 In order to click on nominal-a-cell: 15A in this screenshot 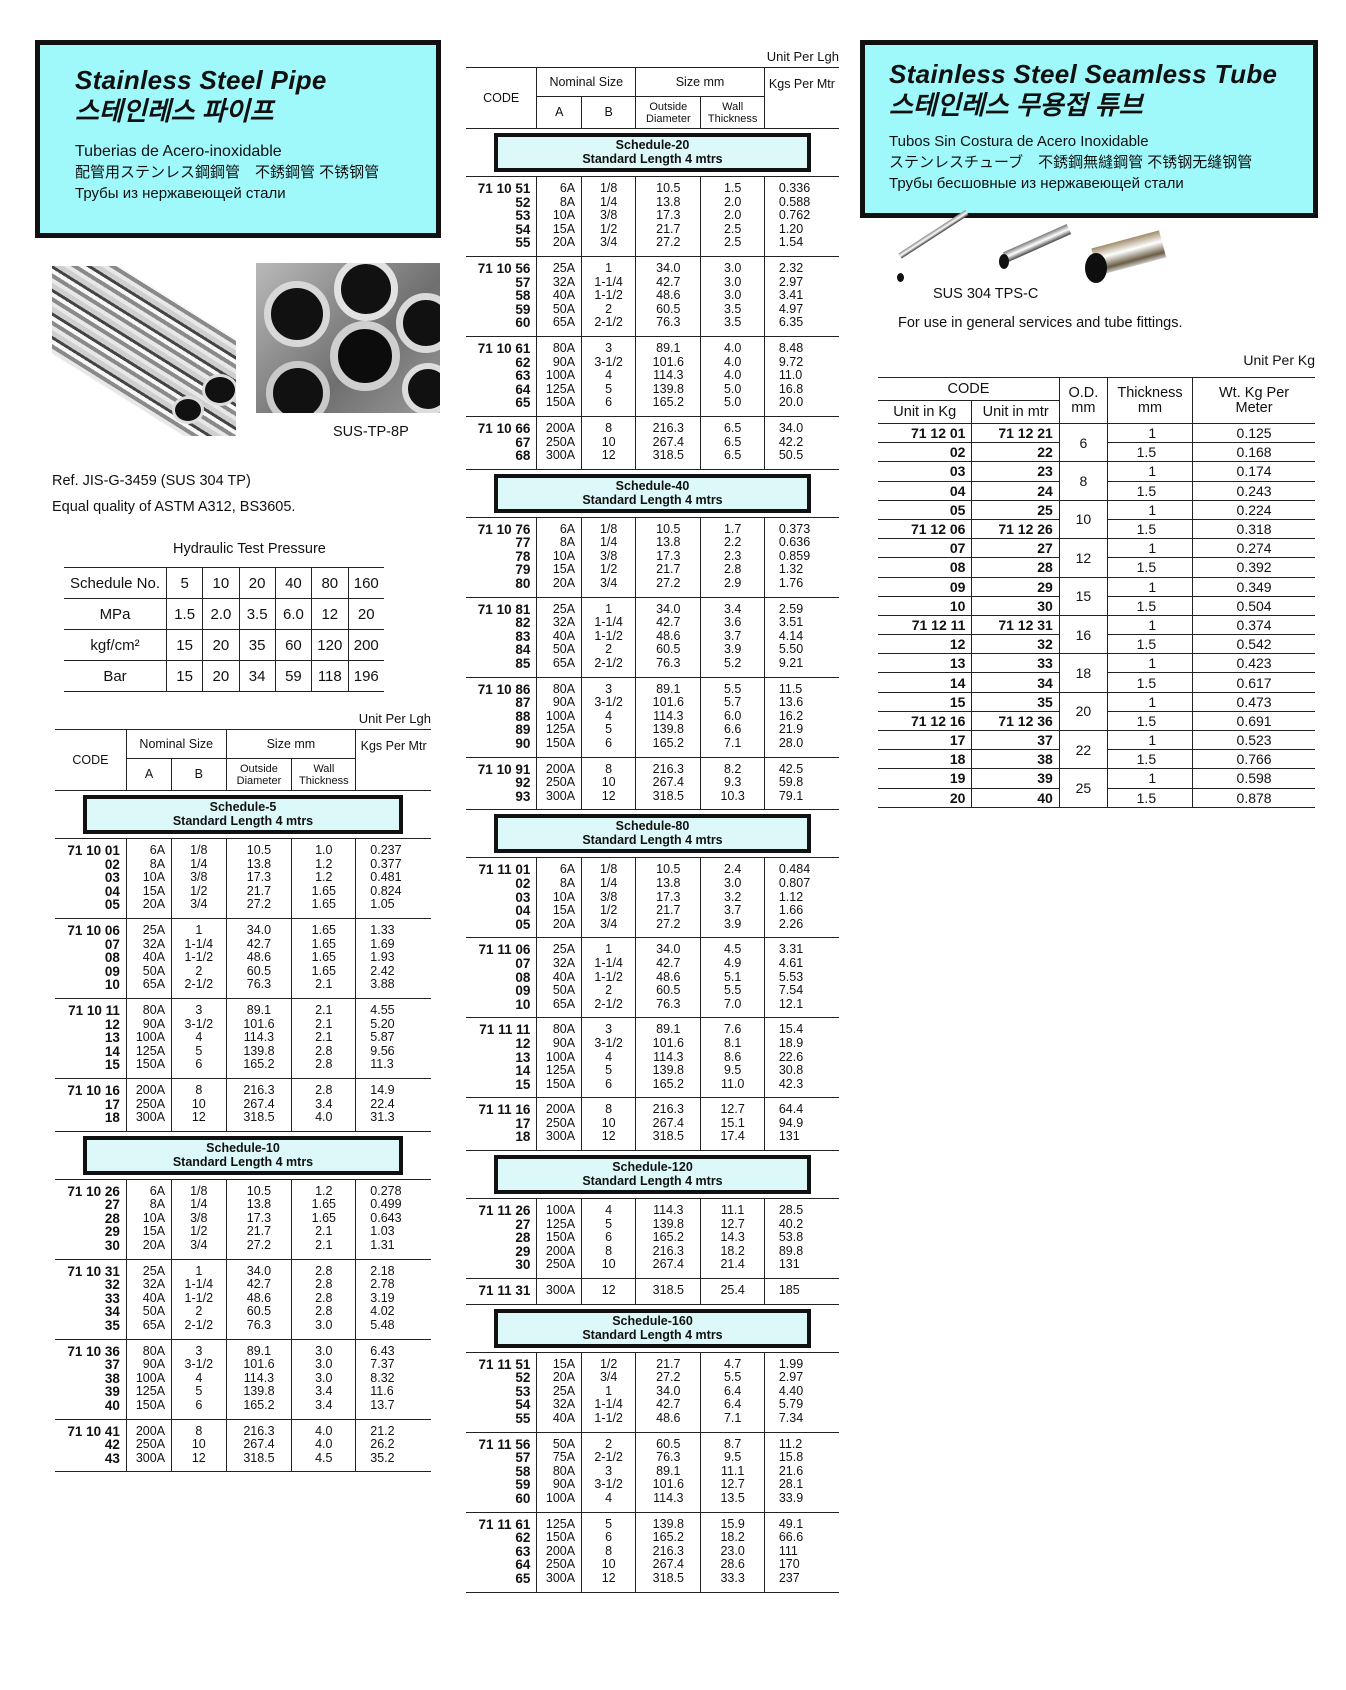, I will do `click(564, 228)`.